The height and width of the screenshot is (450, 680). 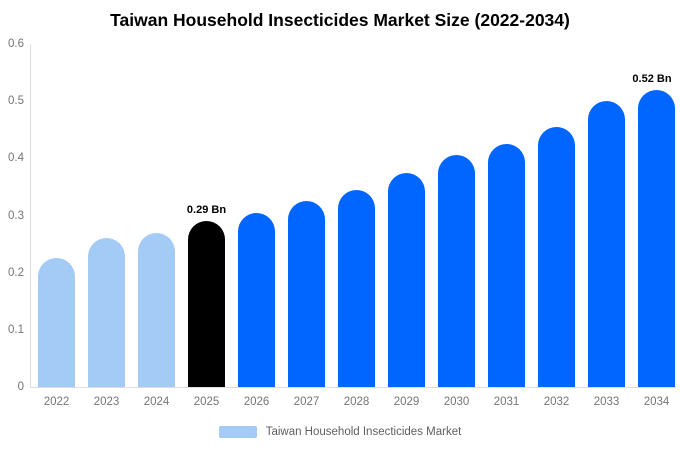 What do you see at coordinates (16, 158) in the screenshot?
I see `y-tick-label: 0.4` at bounding box center [16, 158].